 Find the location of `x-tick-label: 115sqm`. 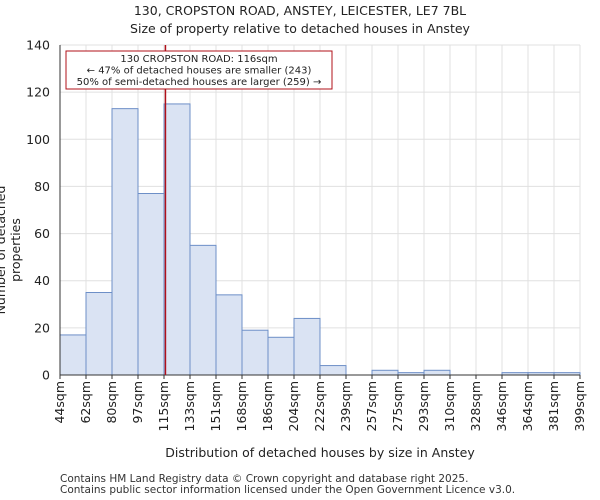

x-tick-label: 115sqm is located at coordinates (163, 406).